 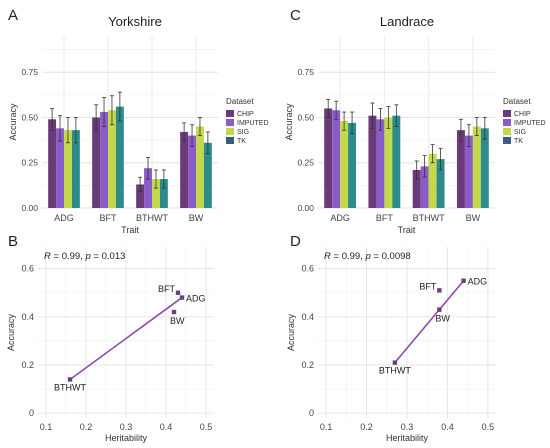 What do you see at coordinates (344, 164) in the screenshot?
I see `bar-sig-adg` at bounding box center [344, 164].